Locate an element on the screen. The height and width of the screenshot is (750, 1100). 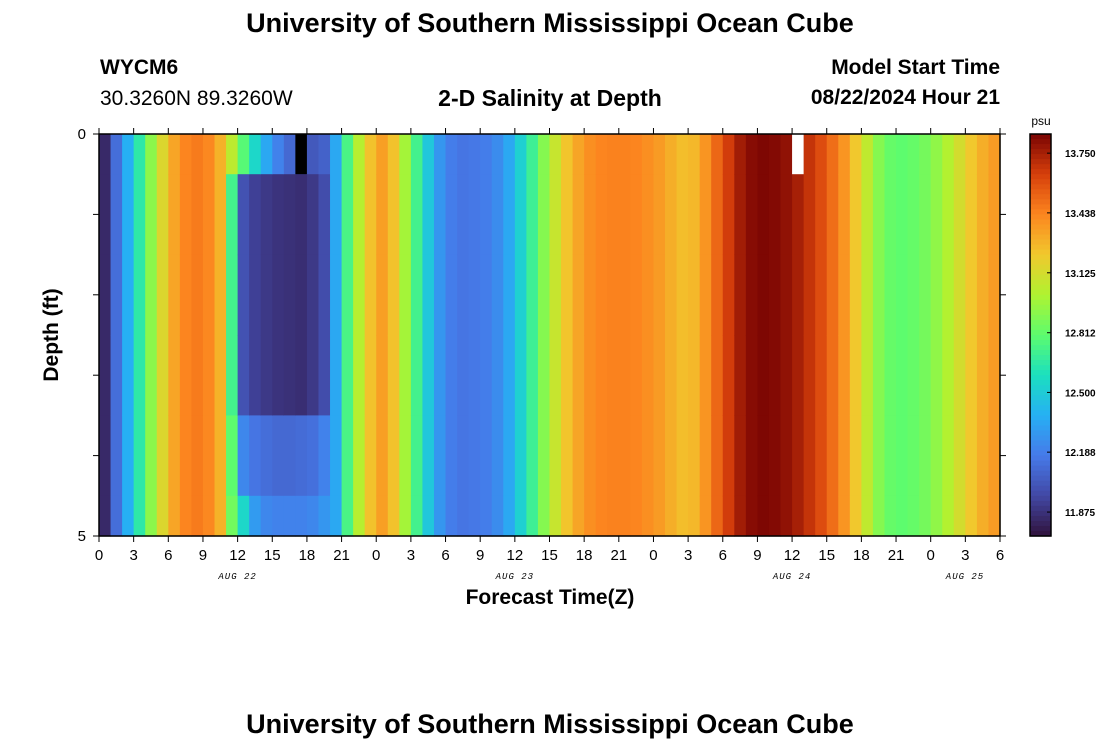
colorbar-tick-label: 13.750 is located at coordinates (1080, 154).